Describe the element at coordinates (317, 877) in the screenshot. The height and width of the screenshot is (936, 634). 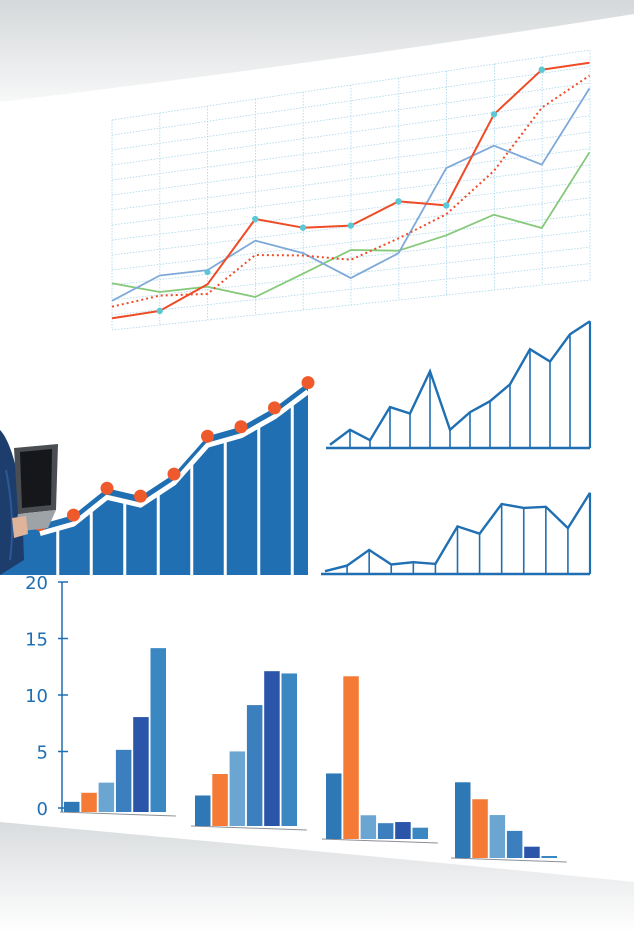
I see `wall-bottom-shadow` at that location.